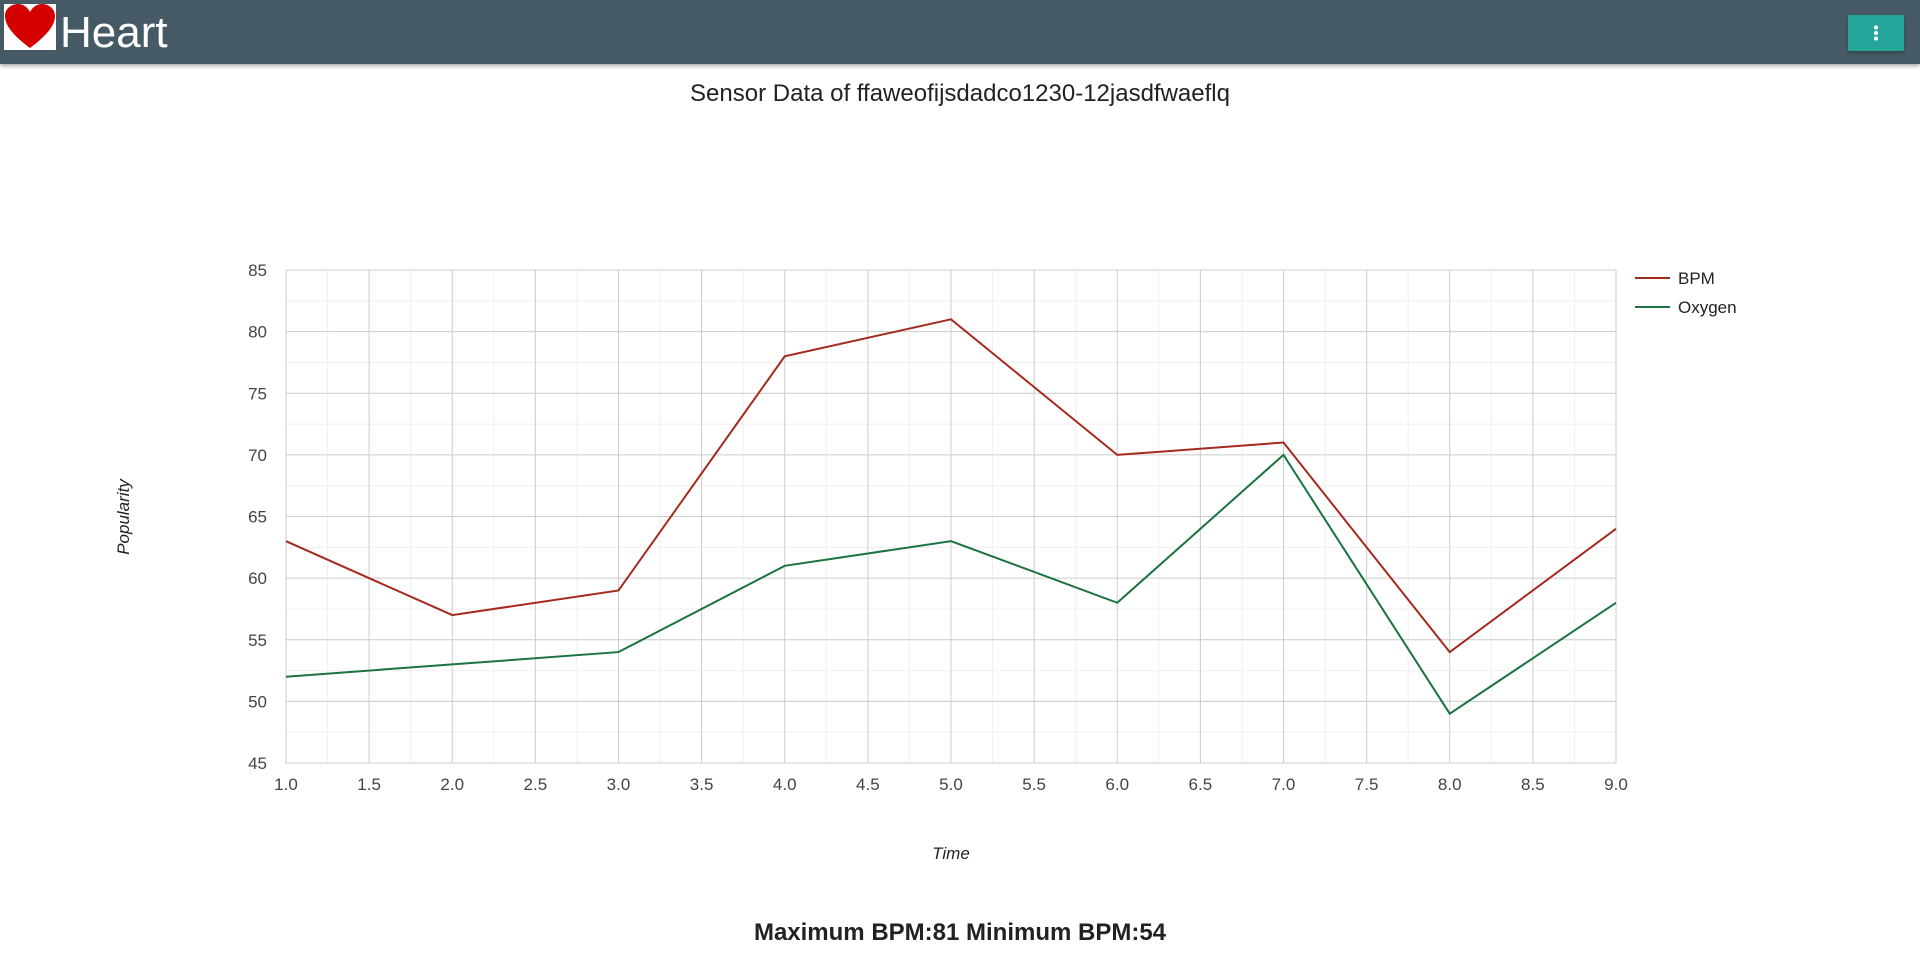 This screenshot has height=953, width=1920. I want to click on x-tick-label: 4.5, so click(868, 784).